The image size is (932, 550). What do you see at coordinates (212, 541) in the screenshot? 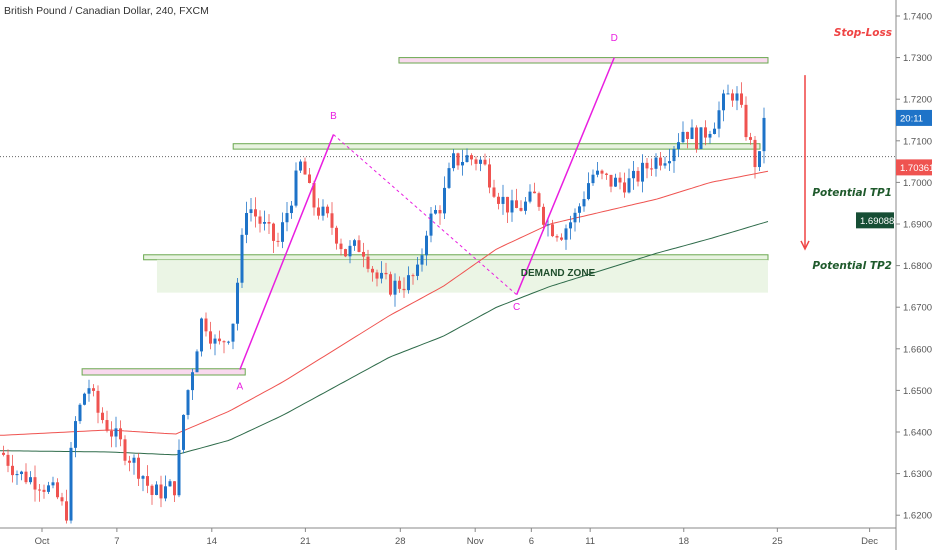
I see `x-tick-label: 14` at bounding box center [212, 541].